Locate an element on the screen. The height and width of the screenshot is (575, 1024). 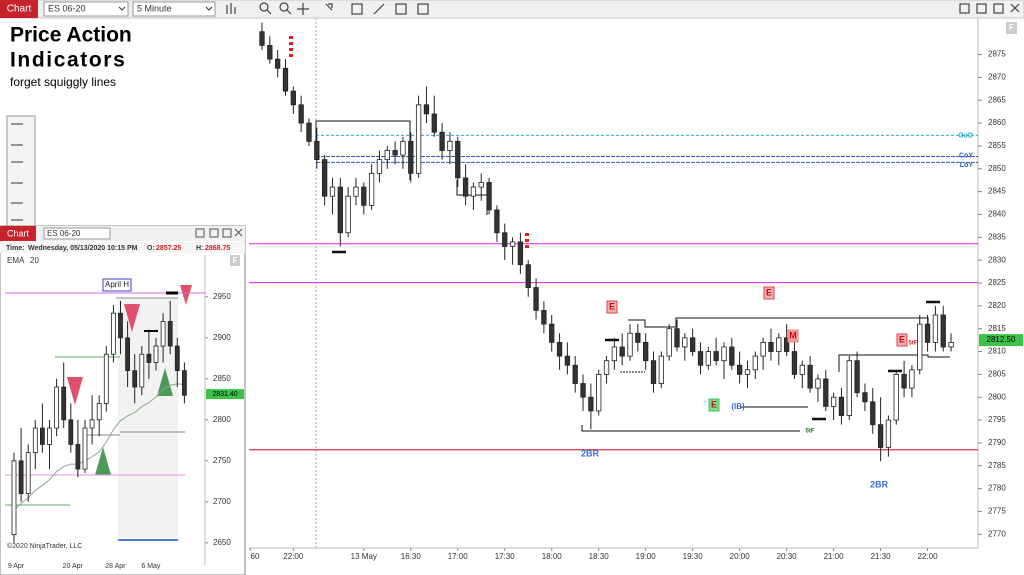
x-tick-label: 13 May is located at coordinates (364, 556).